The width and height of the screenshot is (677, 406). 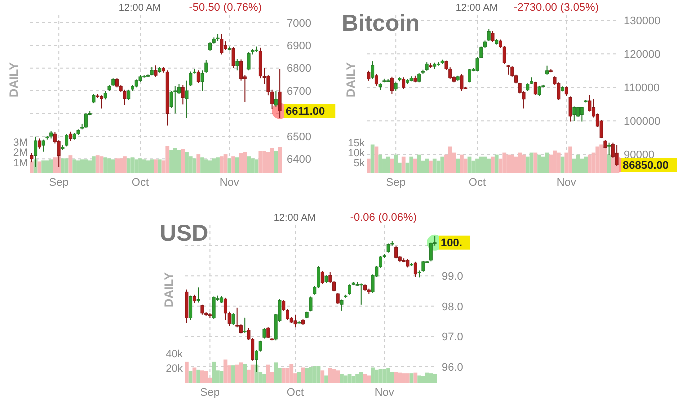 I want to click on y-tick-label: 100000, so click(x=642, y=122).